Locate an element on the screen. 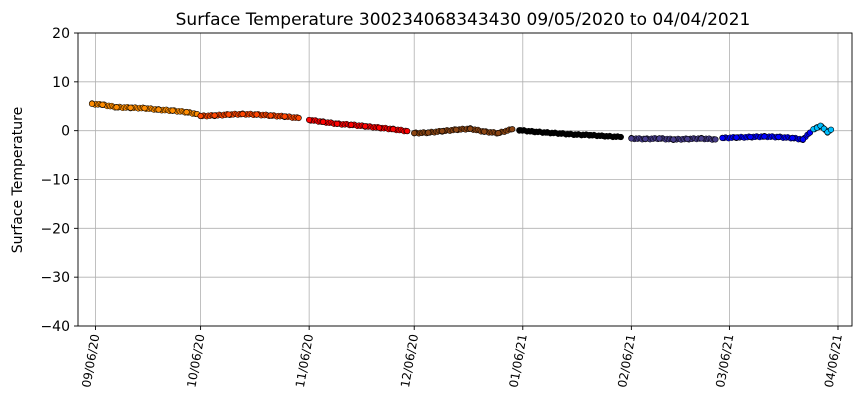  x-tick-label: 03/06/21 is located at coordinates (724, 361).